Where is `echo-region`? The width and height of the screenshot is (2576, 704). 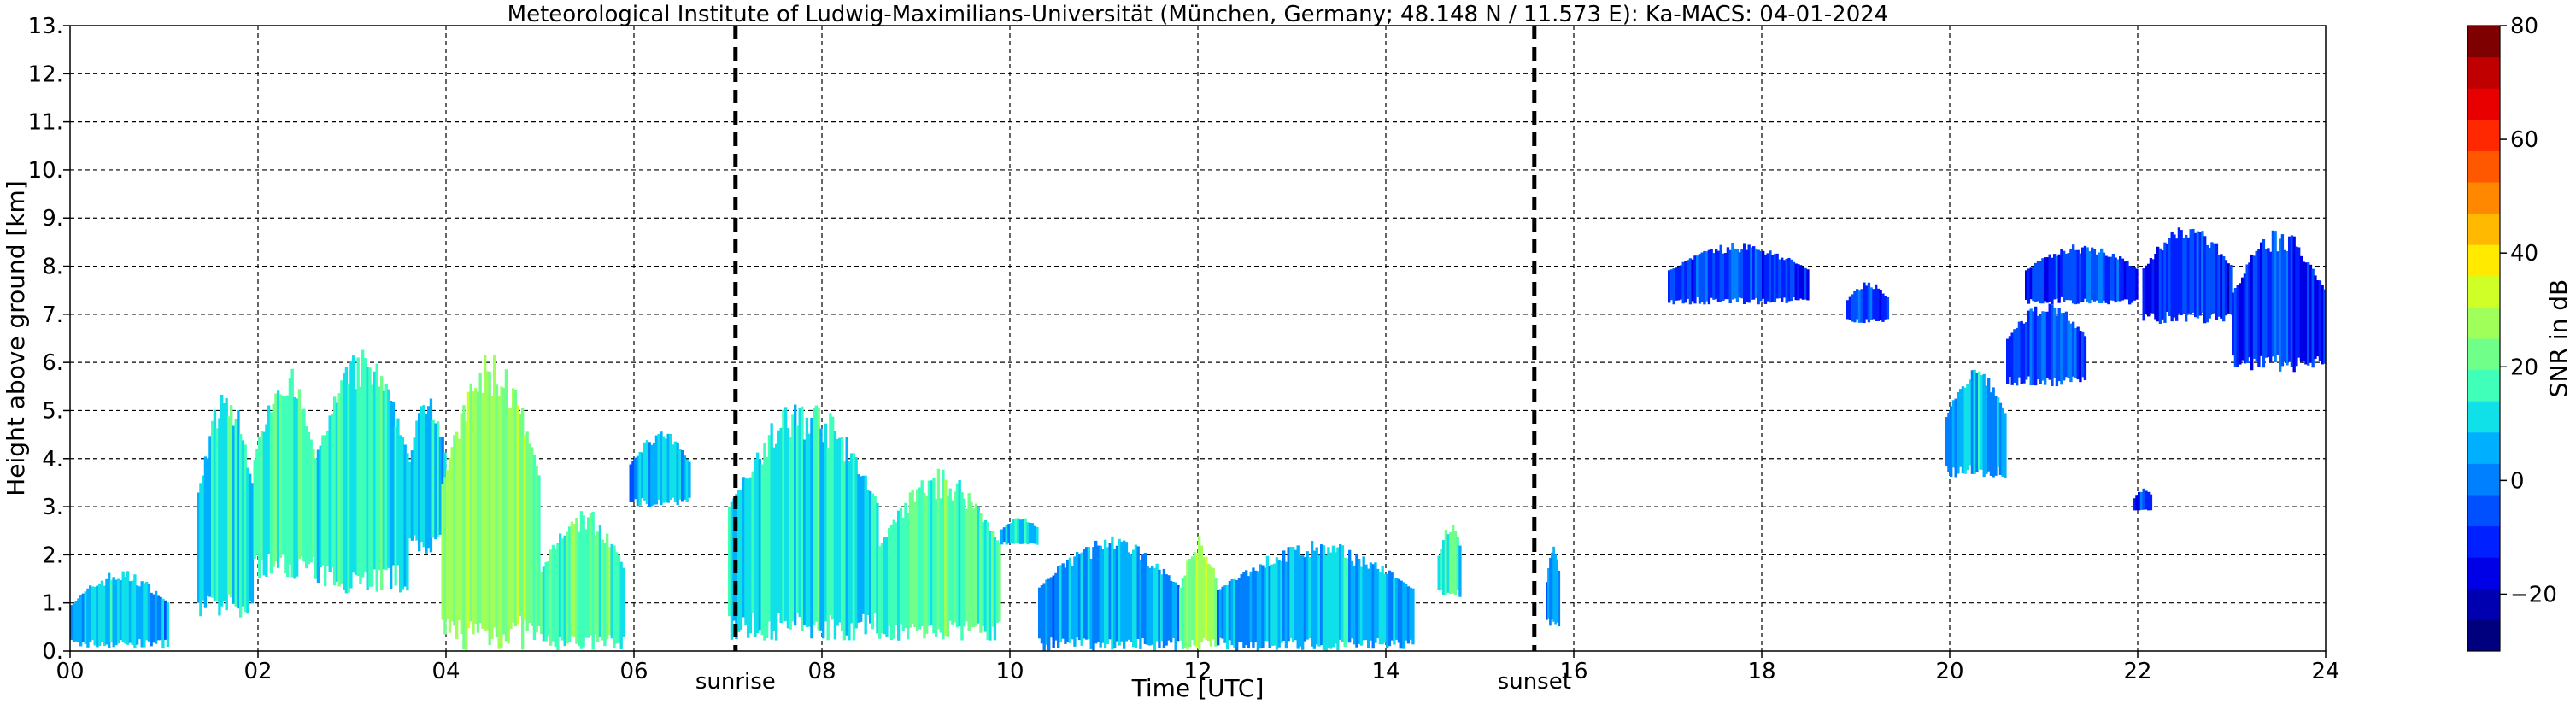
echo-region is located at coordinates (1553, 586).